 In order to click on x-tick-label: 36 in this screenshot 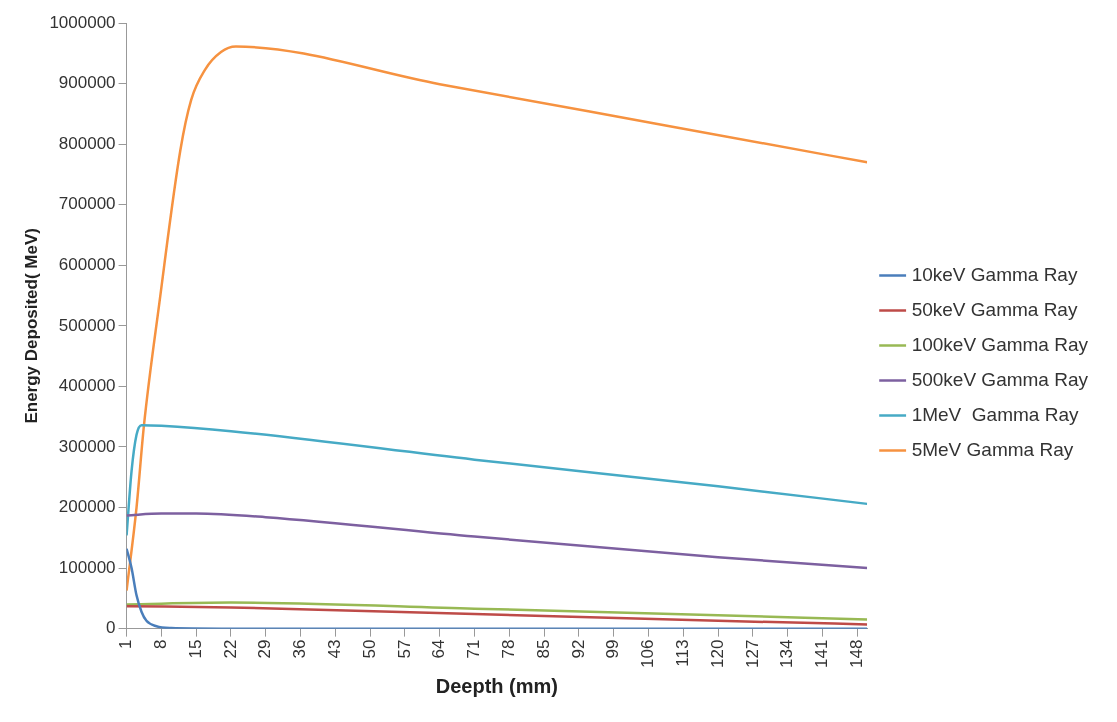, I will do `click(300, 649)`.